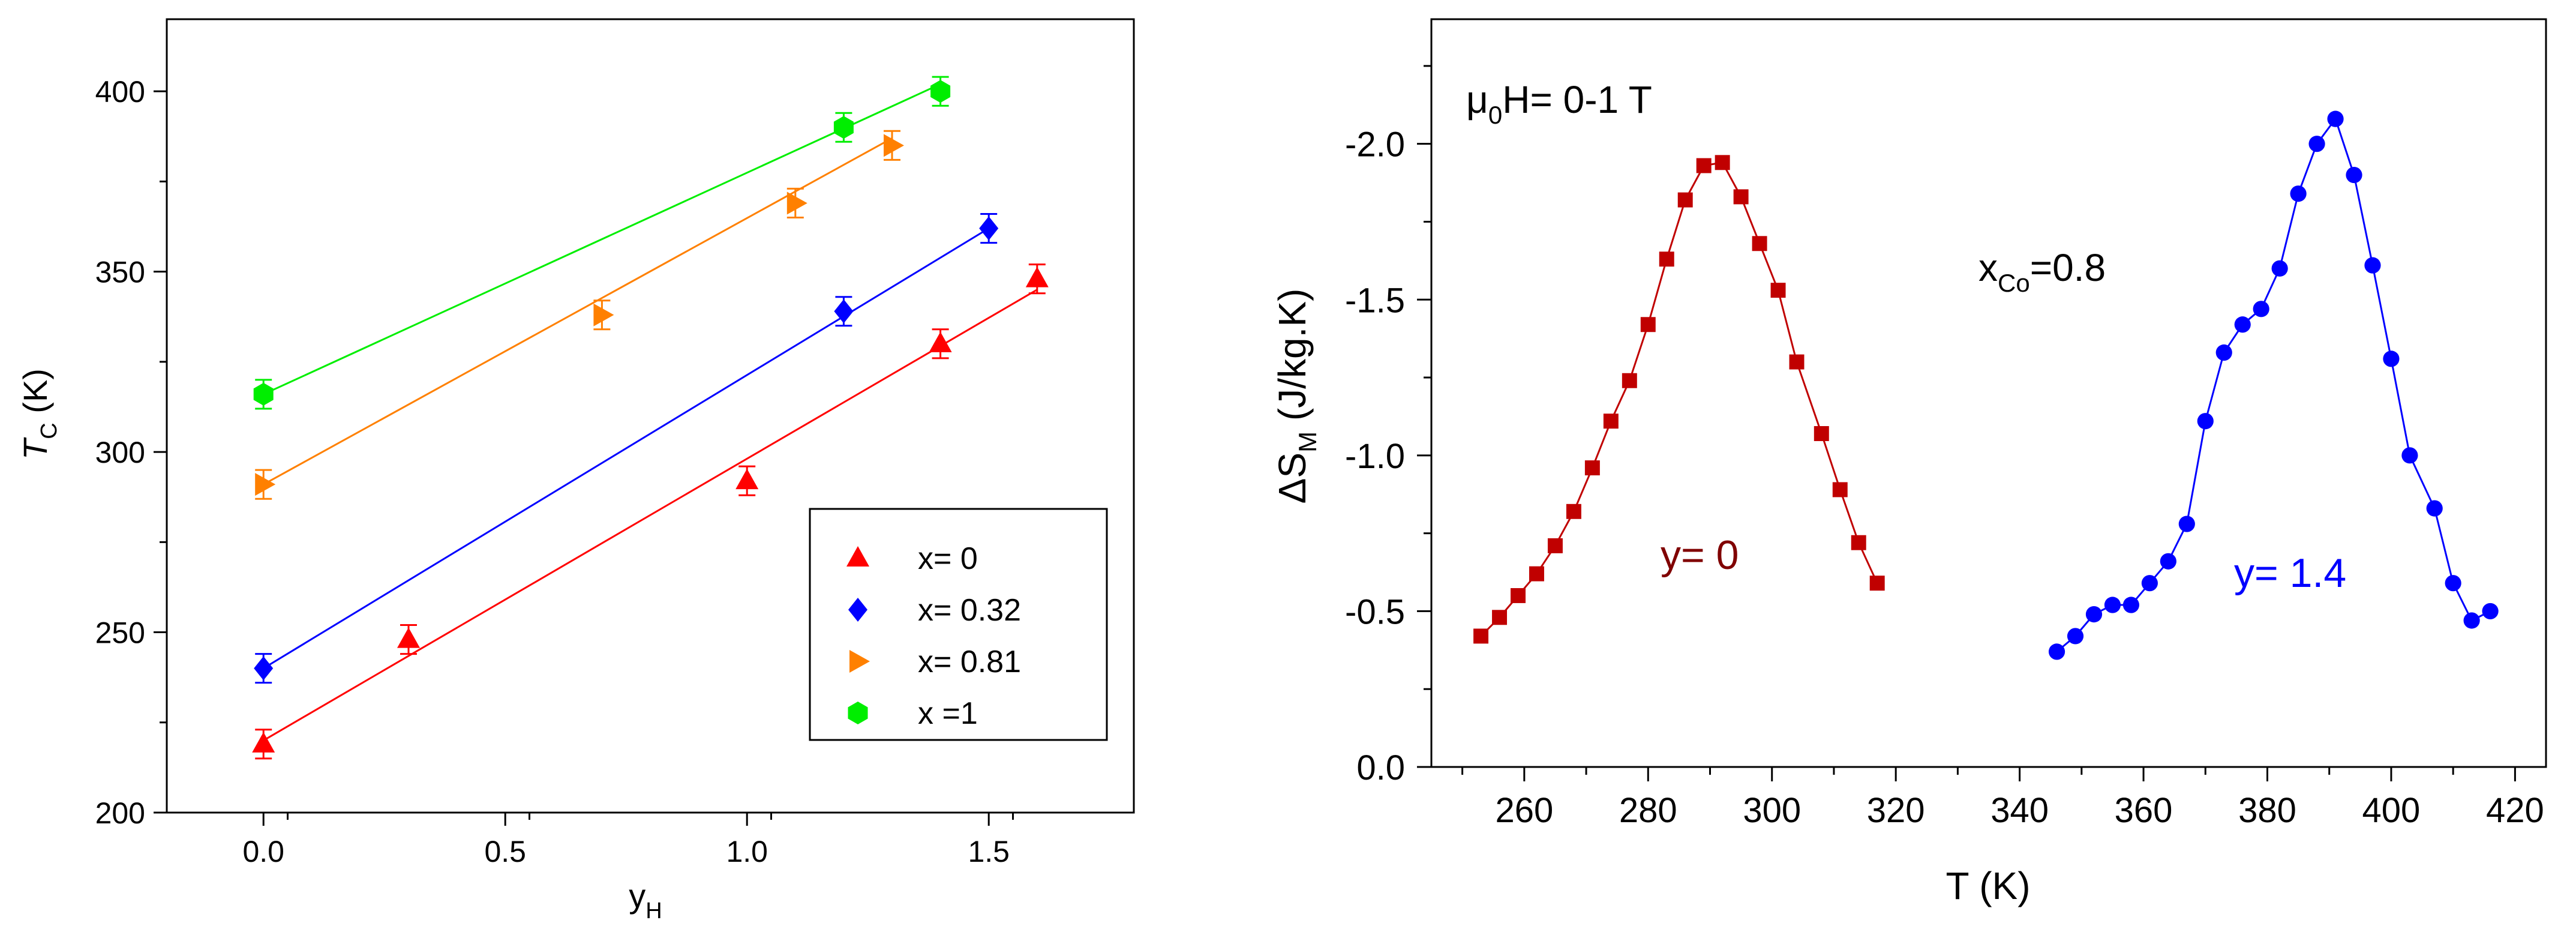  I want to click on legend-label-series-0: x= 0, so click(948, 558).